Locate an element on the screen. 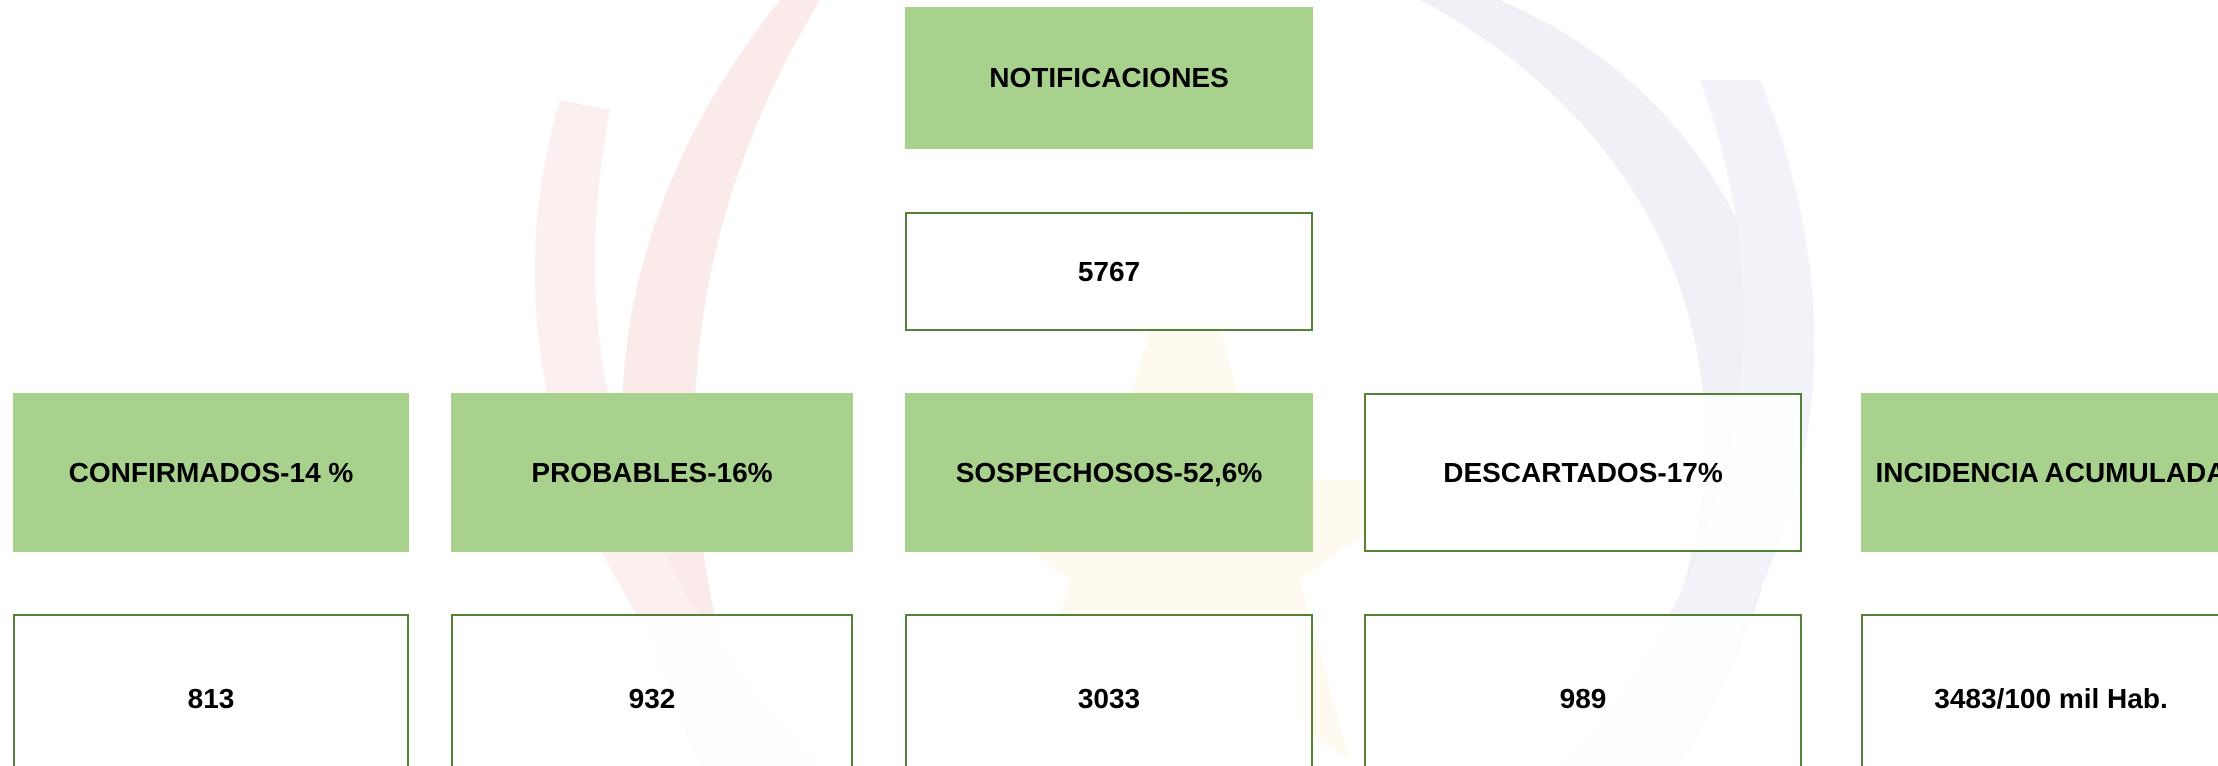 This screenshot has width=2218, height=766. group-value: 3483/100 mil Hab. is located at coordinates (2039, 690).